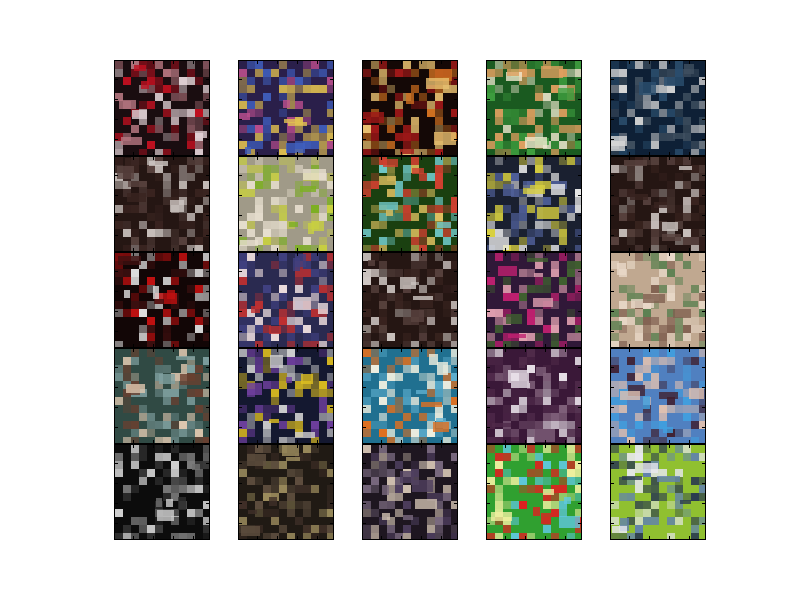 This screenshot has height=600, width=800. I want to click on thumbnail-r2-c1, so click(162, 204).